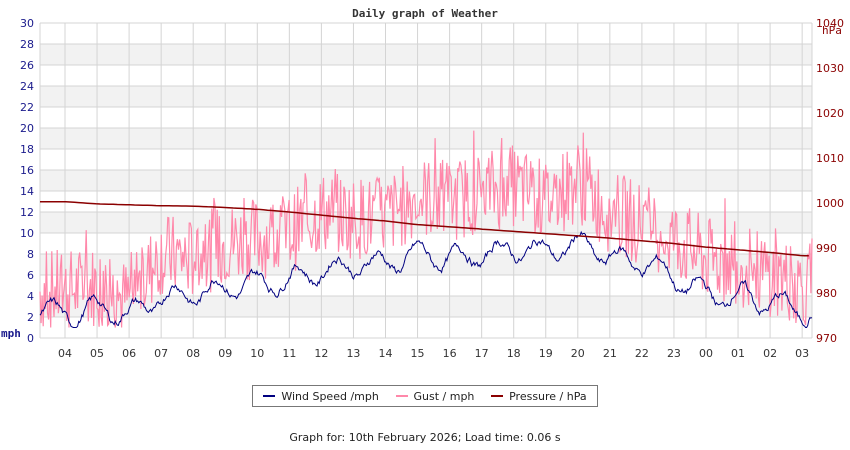  Describe the element at coordinates (129, 353) in the screenshot. I see `svg-text: 06` at that location.